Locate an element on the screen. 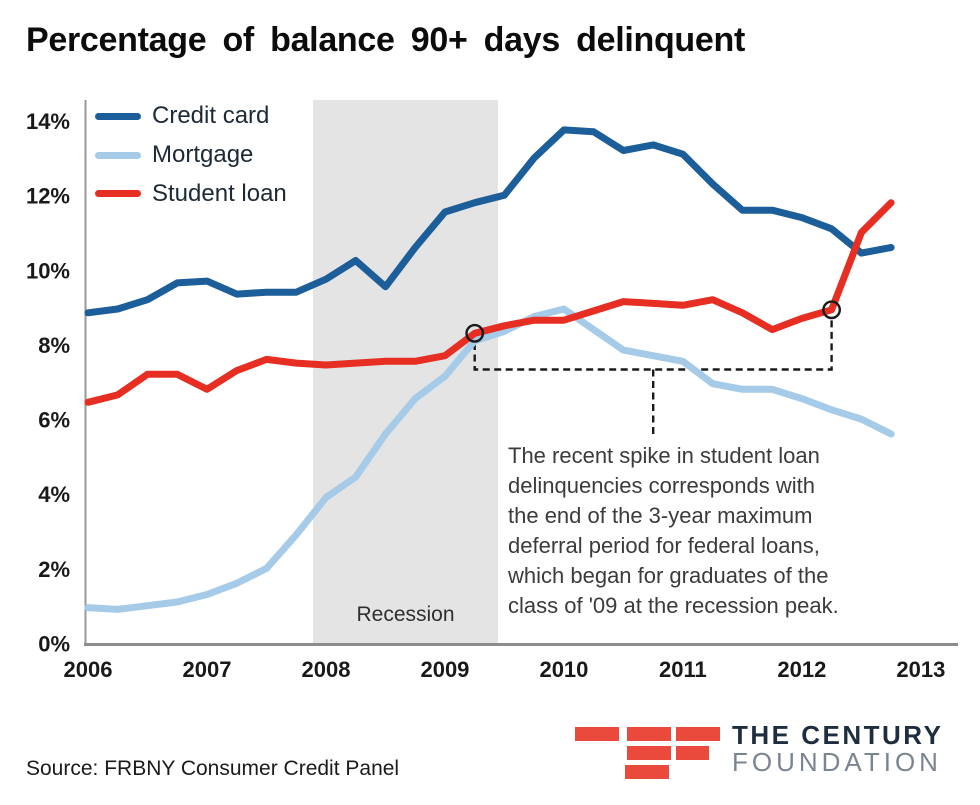 The image size is (980, 805). x-axis-tick-label: 2012 is located at coordinates (801, 669).